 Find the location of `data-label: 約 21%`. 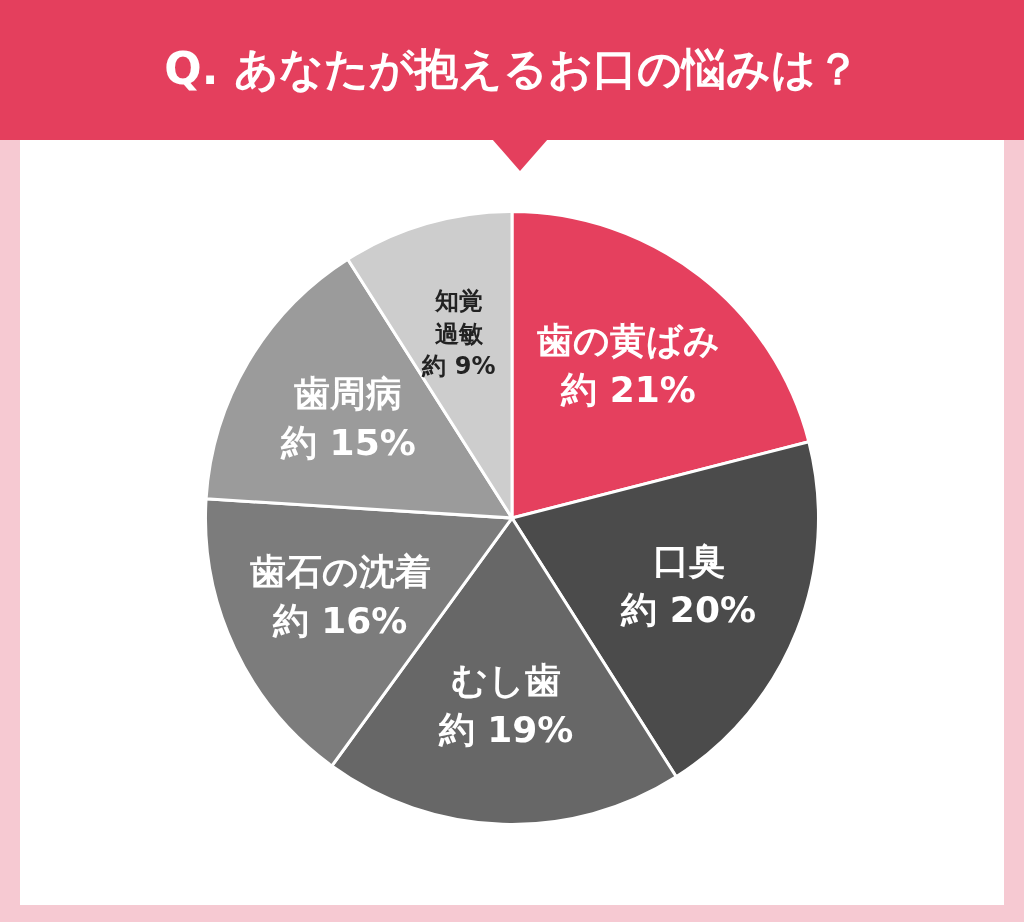

data-label: 約 21% is located at coordinates (628, 389).